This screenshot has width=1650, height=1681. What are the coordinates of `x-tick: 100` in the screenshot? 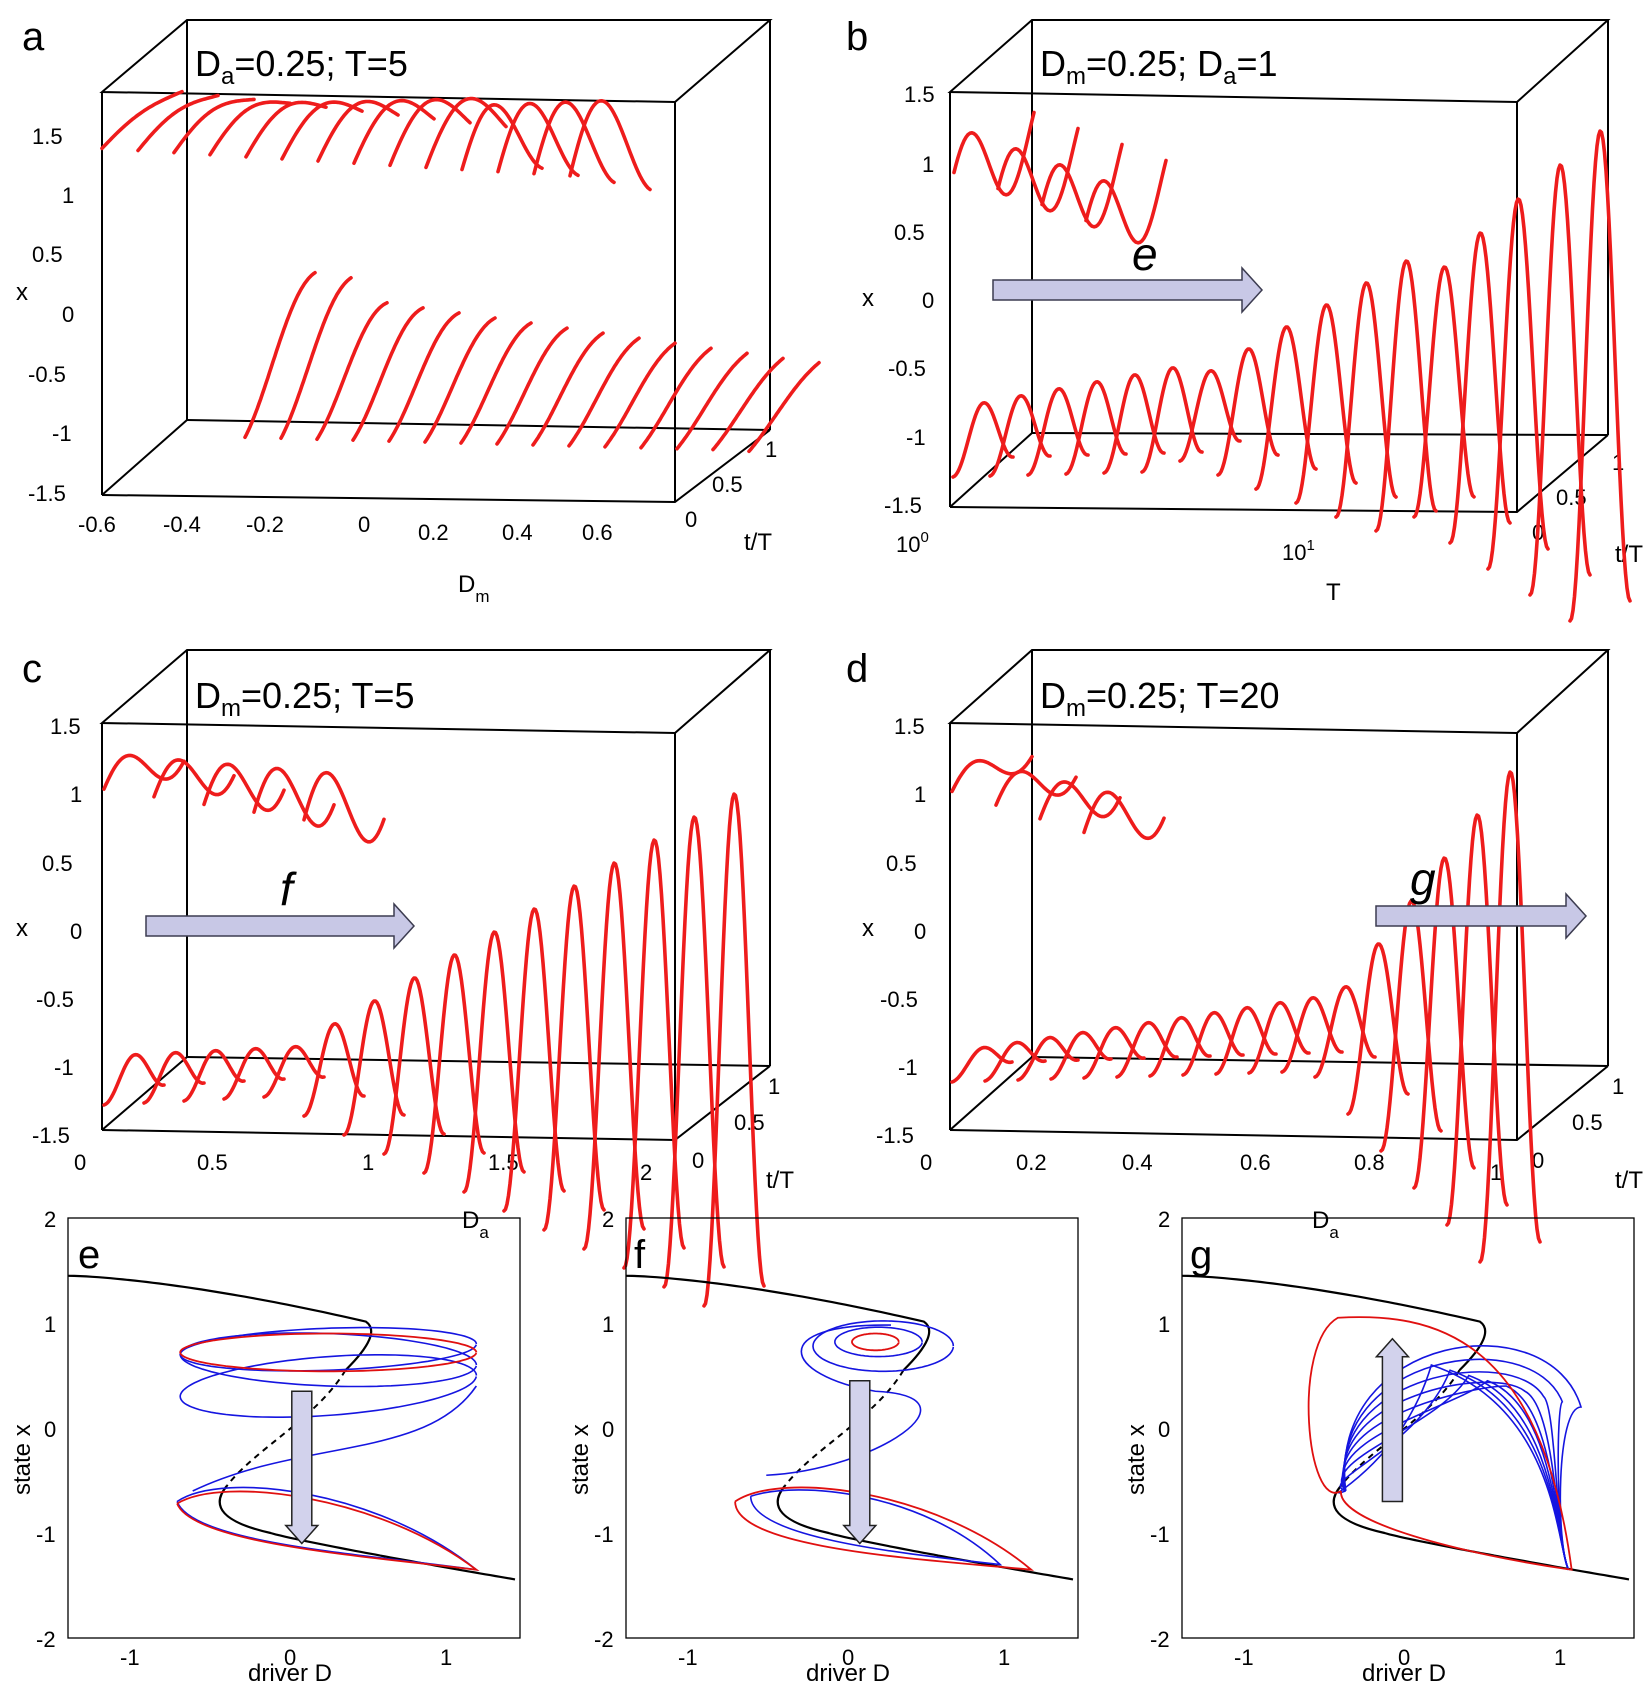 It's located at (912, 543).